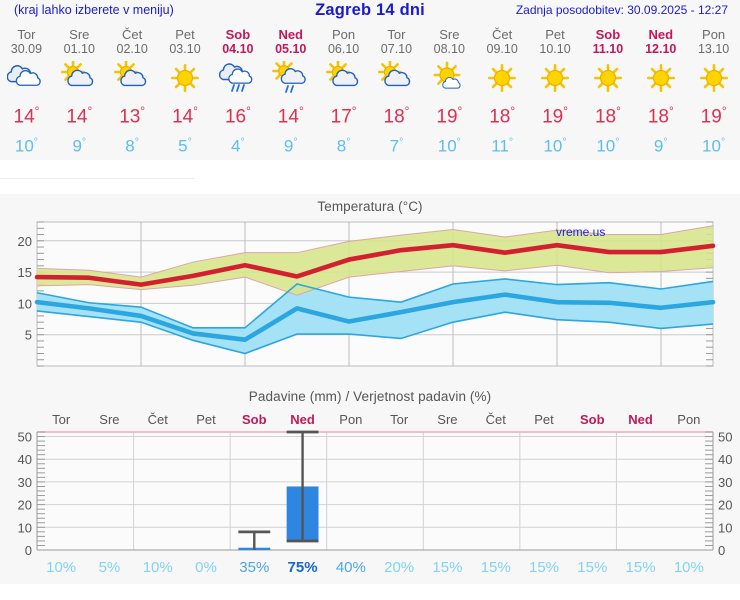 The width and height of the screenshot is (740, 600). I want to click on forecast-day-column: Sob 11.10 18° 10°, so click(607, 91).